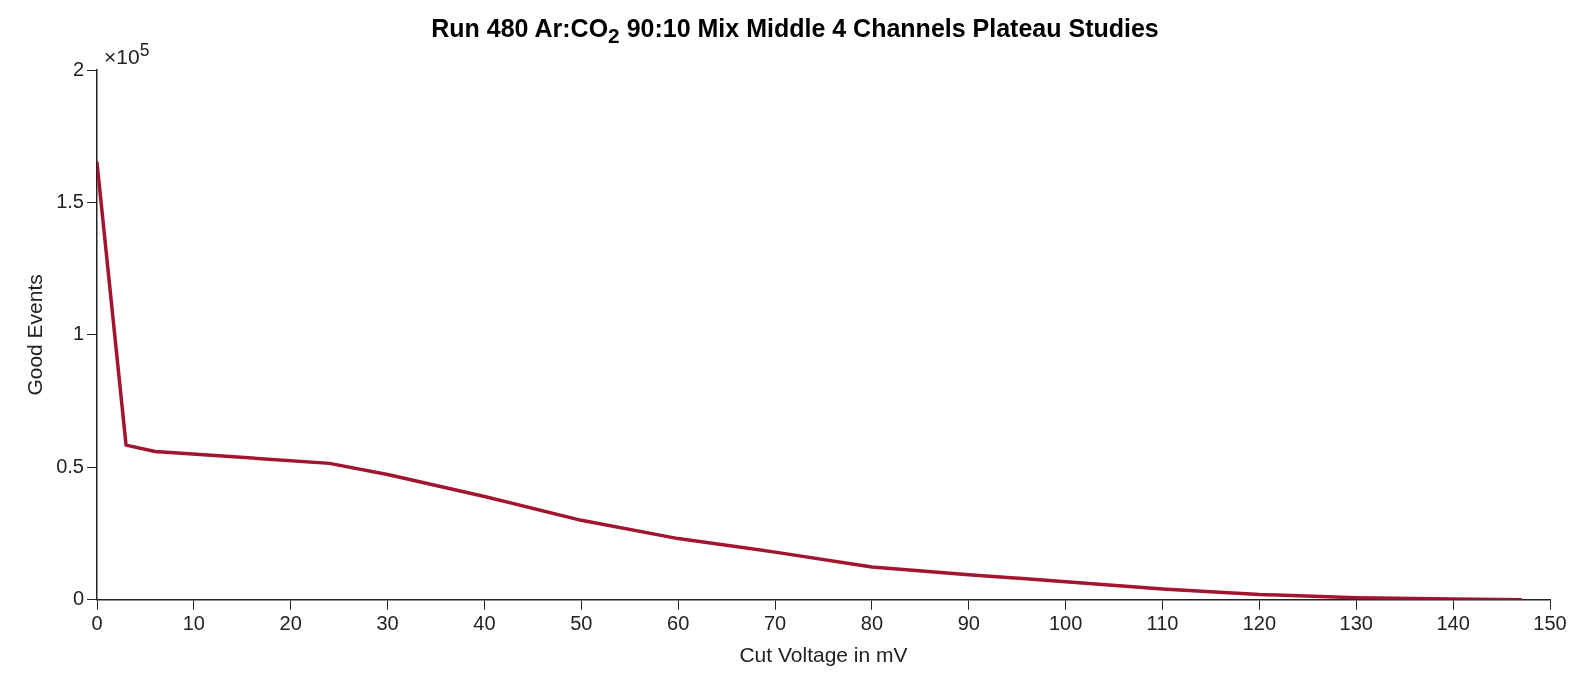 Image resolution: width=1590 pixels, height=683 pixels. Describe the element at coordinates (1162, 623) in the screenshot. I see `x-tick-label: 110` at that location.